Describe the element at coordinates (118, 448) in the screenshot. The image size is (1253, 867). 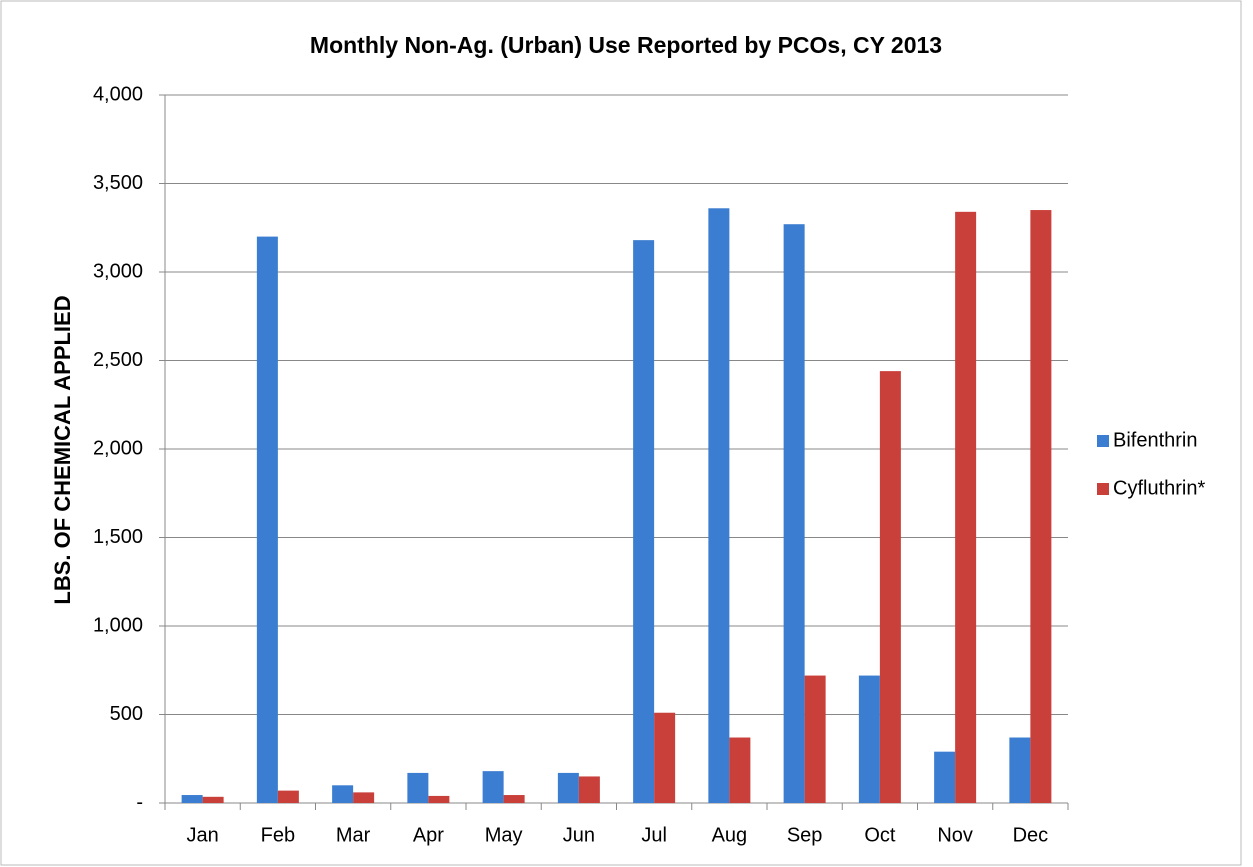
I see `y-tick-label: 2,000` at that location.